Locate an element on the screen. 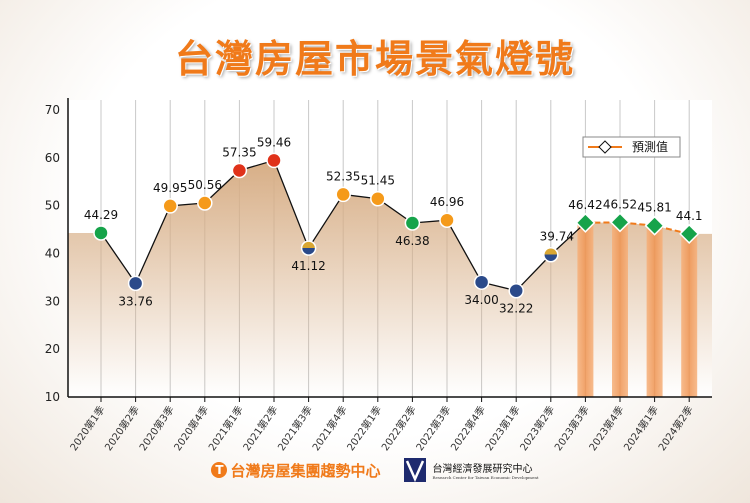 The height and width of the screenshot is (503, 750). x-tick-label: 2021第4季 is located at coordinates (329, 428).